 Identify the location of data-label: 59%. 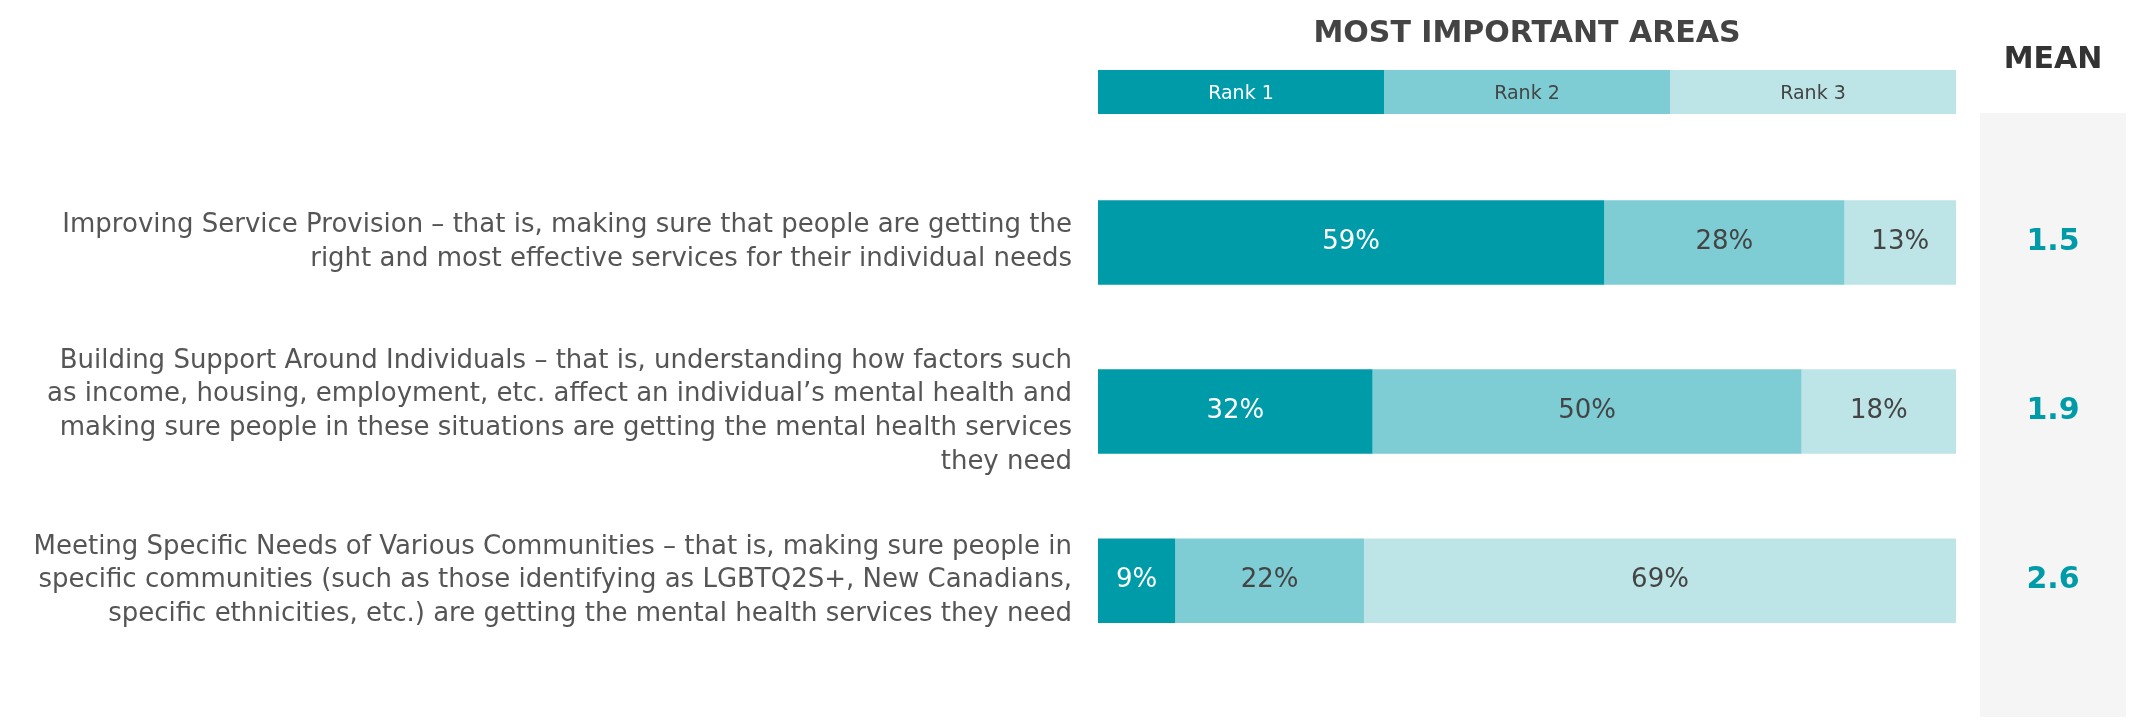
(1351, 240).